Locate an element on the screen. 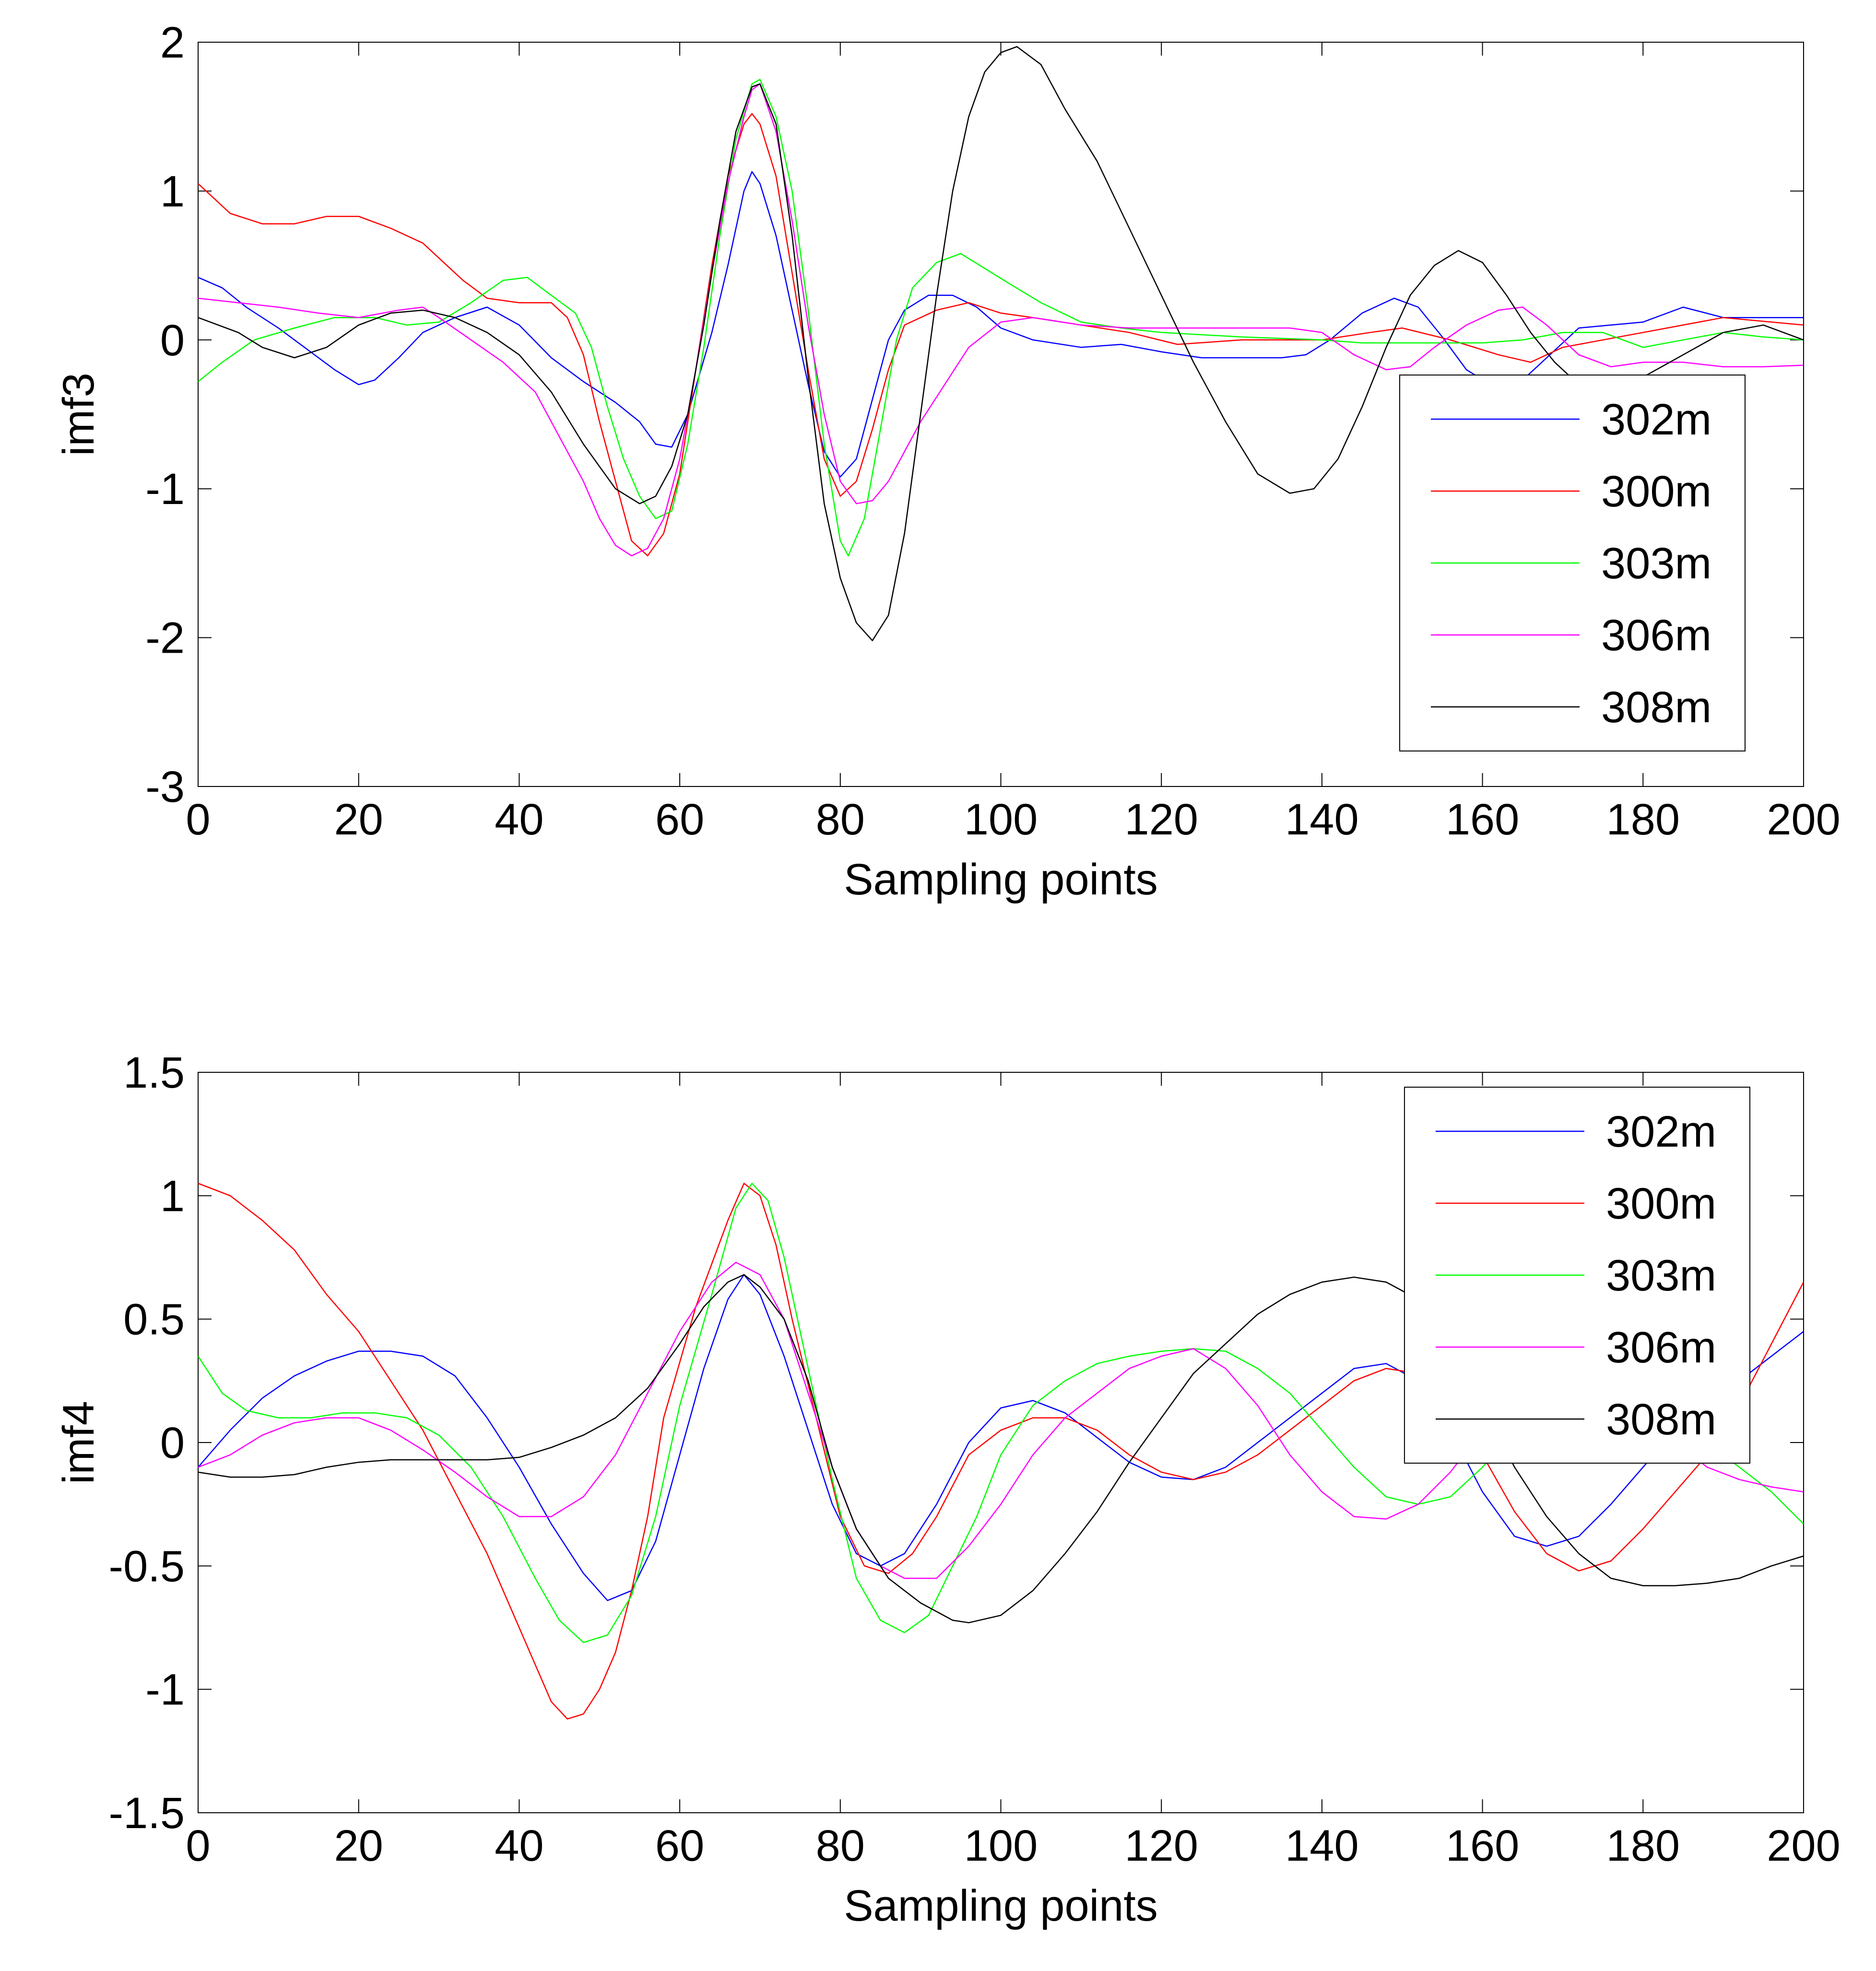 Image resolution: width=1876 pixels, height=1971 pixels. y-tick-label: -0.5 is located at coordinates (147, 1566).